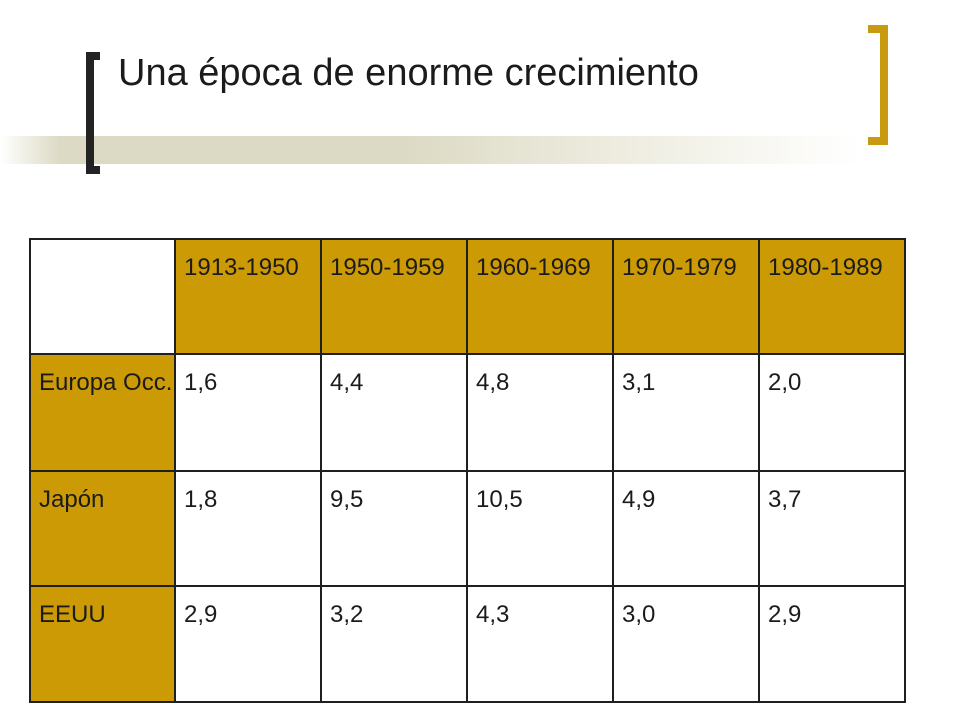 The width and height of the screenshot is (960, 720). What do you see at coordinates (394, 296) in the screenshot?
I see `column-header: 1950-1959` at bounding box center [394, 296].